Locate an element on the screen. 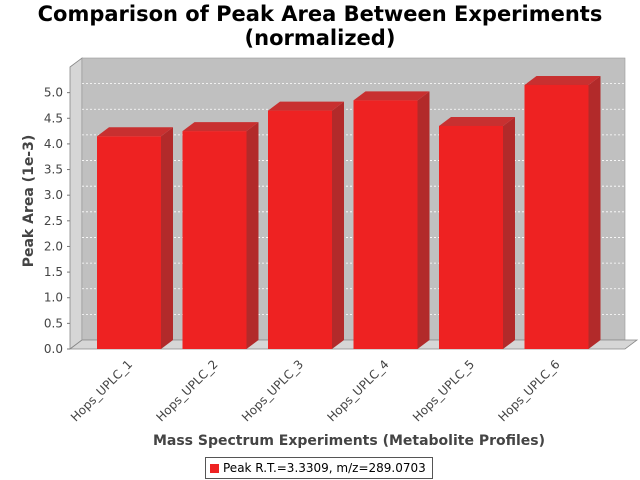 The height and width of the screenshot is (480, 640). y-tick-label: 2.0 is located at coordinates (53, 246).